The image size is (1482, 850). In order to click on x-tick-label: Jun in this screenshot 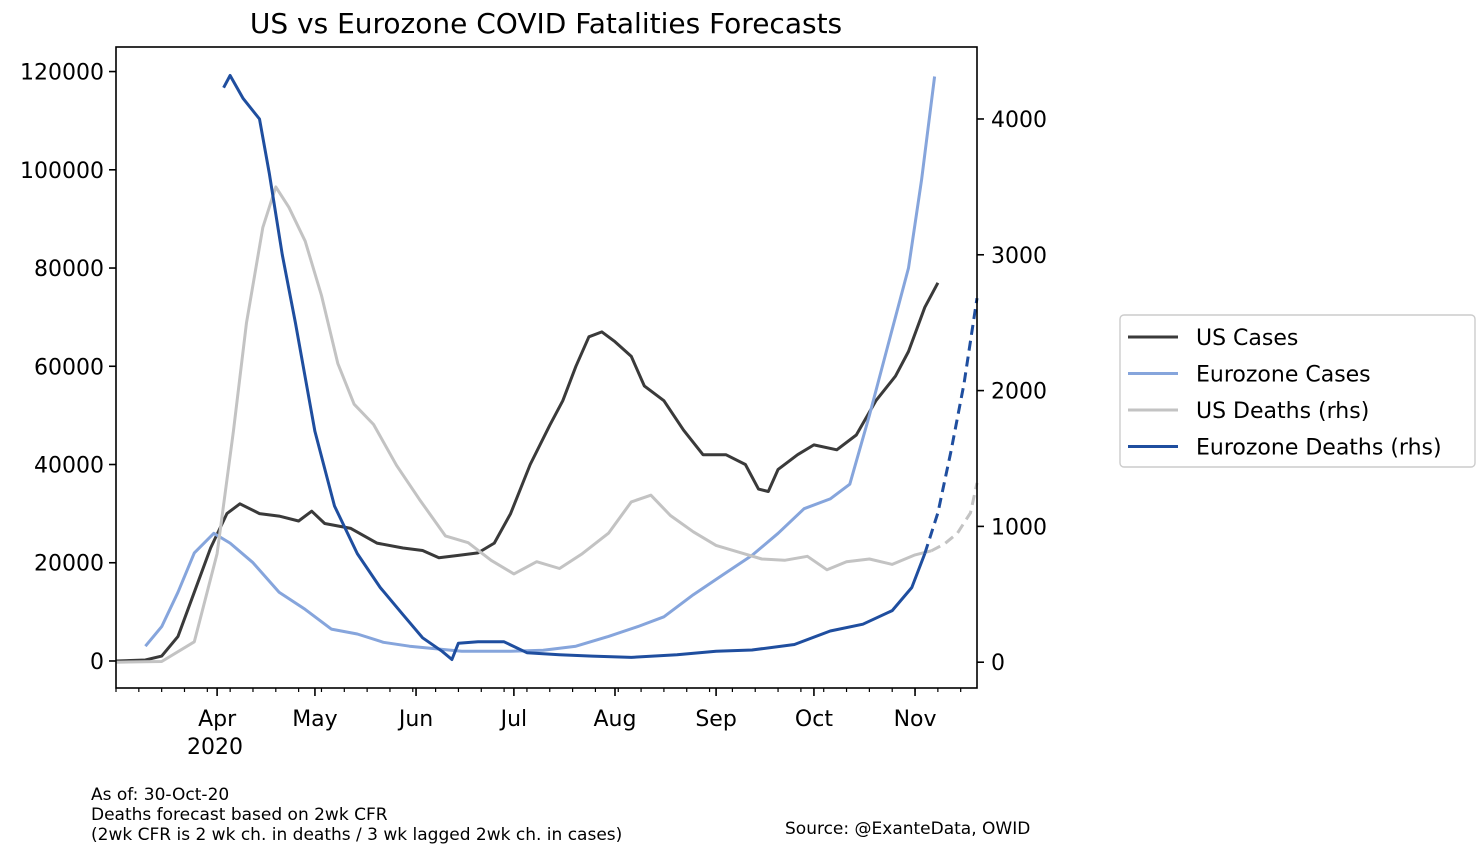, I will do `click(415, 719)`.